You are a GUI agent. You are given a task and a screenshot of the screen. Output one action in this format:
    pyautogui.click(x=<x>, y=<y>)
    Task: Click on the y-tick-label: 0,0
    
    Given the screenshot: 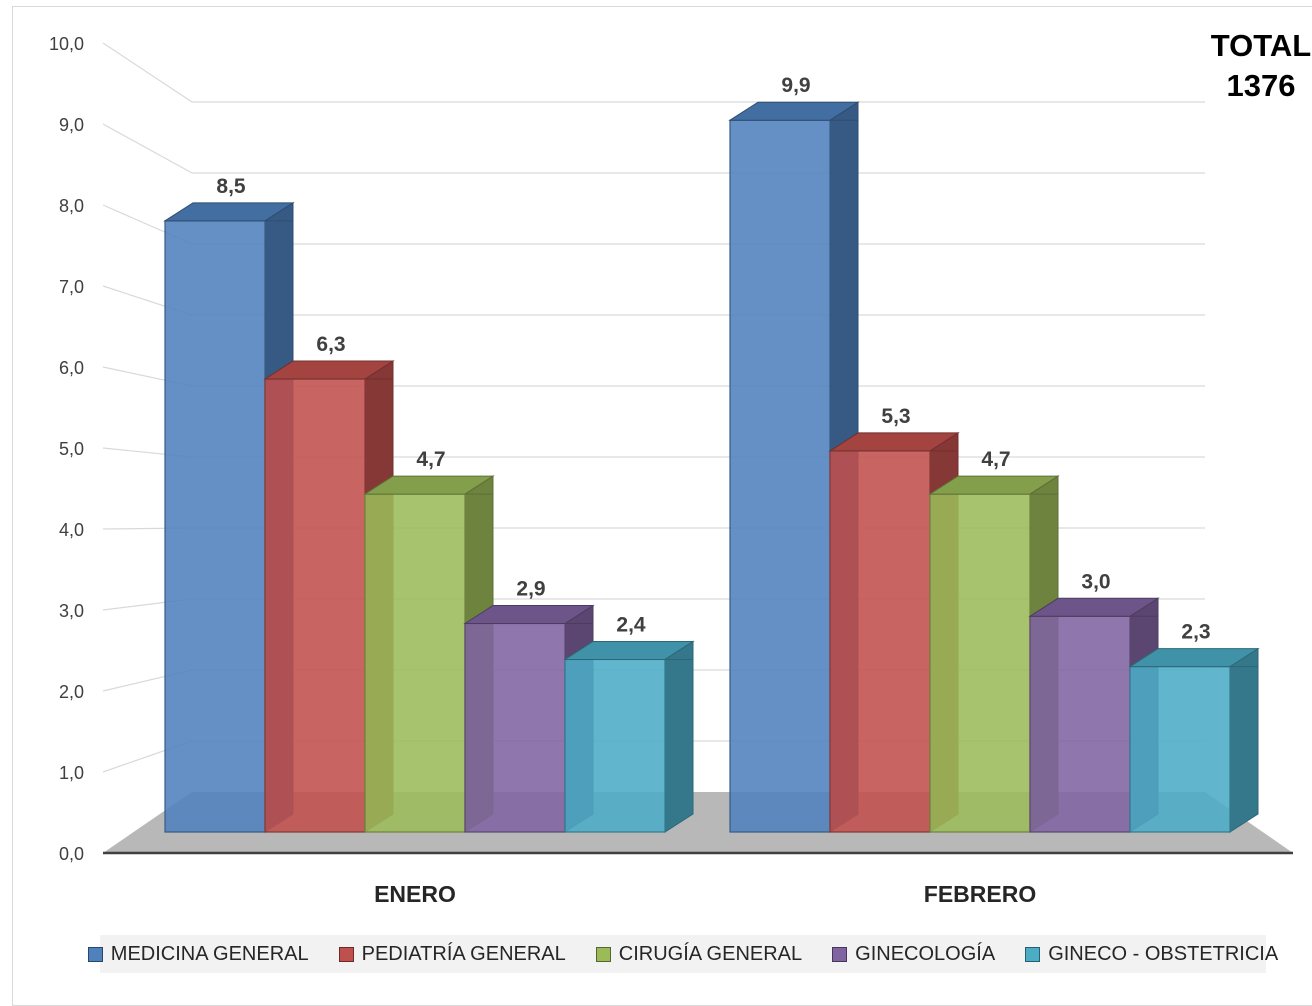 What is the action you would take?
    pyautogui.click(x=71, y=854)
    